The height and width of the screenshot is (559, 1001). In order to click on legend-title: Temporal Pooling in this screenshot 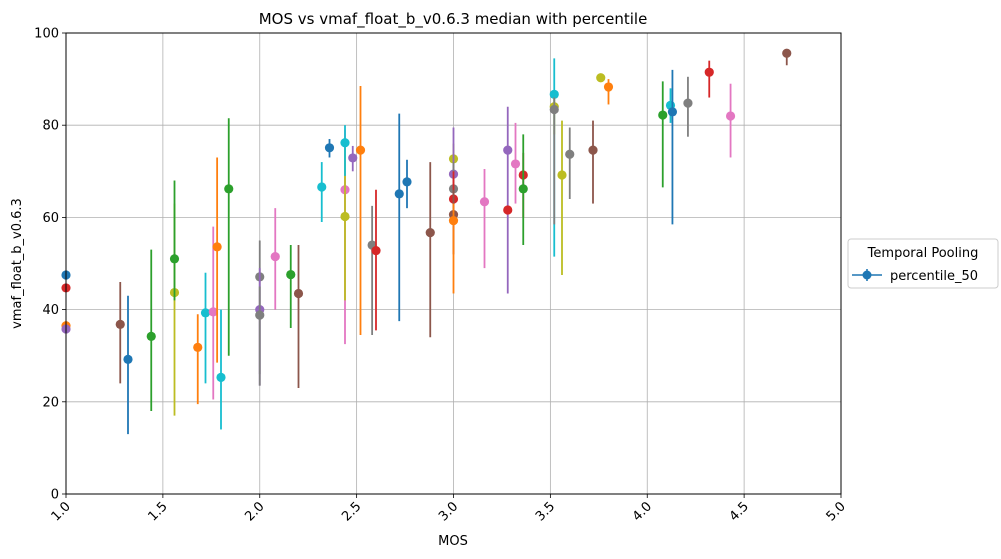, I will do `click(923, 253)`.